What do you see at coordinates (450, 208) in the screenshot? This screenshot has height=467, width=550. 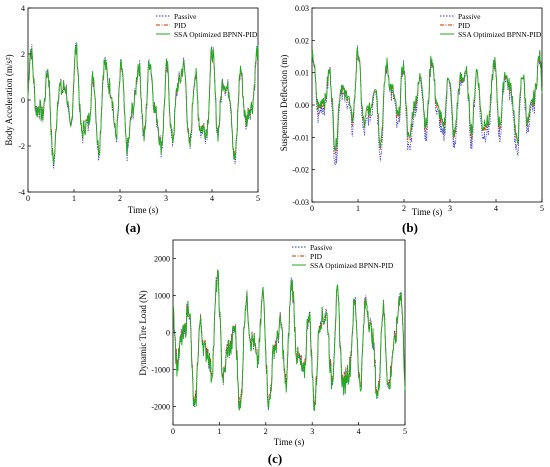 I see `chart-b-xtick-label: 3` at bounding box center [450, 208].